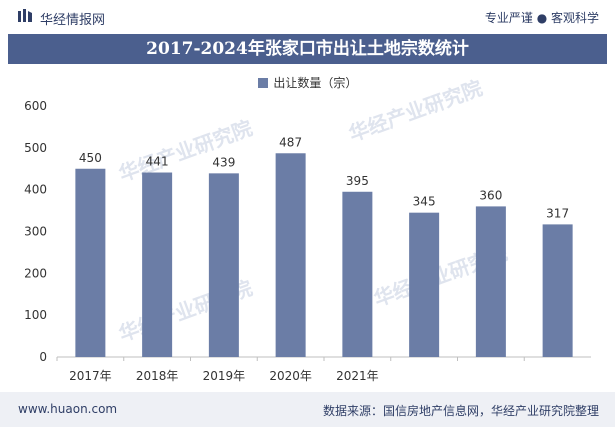  What do you see at coordinates (290, 142) in the screenshot?
I see `data-label: 487` at bounding box center [290, 142].